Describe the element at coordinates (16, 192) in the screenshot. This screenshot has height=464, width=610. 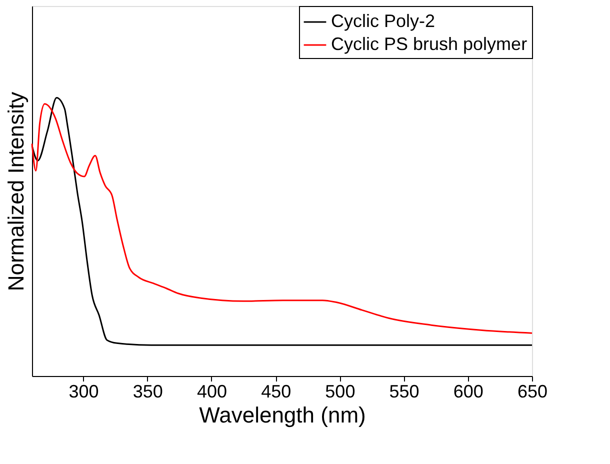
I see `y-axis-title: Normalized Intensity` at that location.